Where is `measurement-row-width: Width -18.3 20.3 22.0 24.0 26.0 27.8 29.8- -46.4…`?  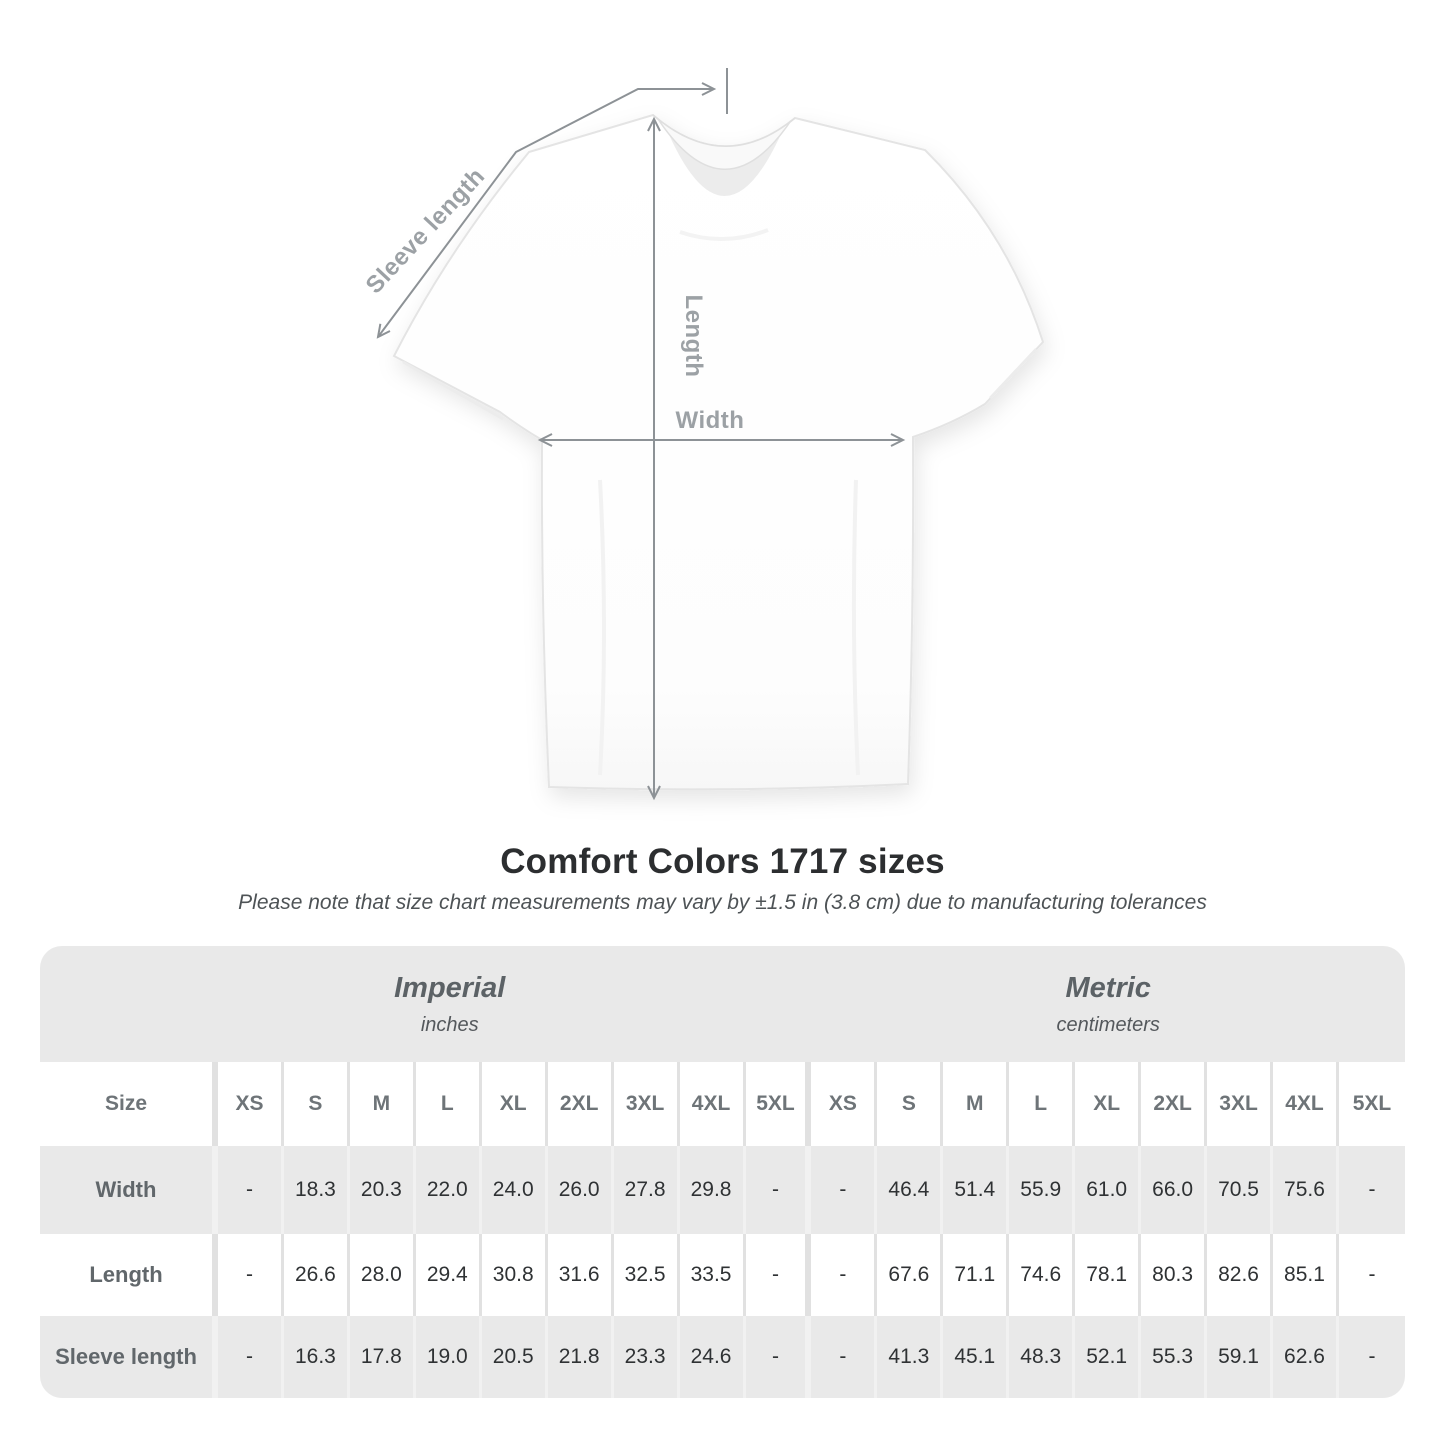 measurement-row-width: Width -18.3 20.3 22.0 24.0 26.0 27.8 29.8- -46.4… is located at coordinates (722, 1190).